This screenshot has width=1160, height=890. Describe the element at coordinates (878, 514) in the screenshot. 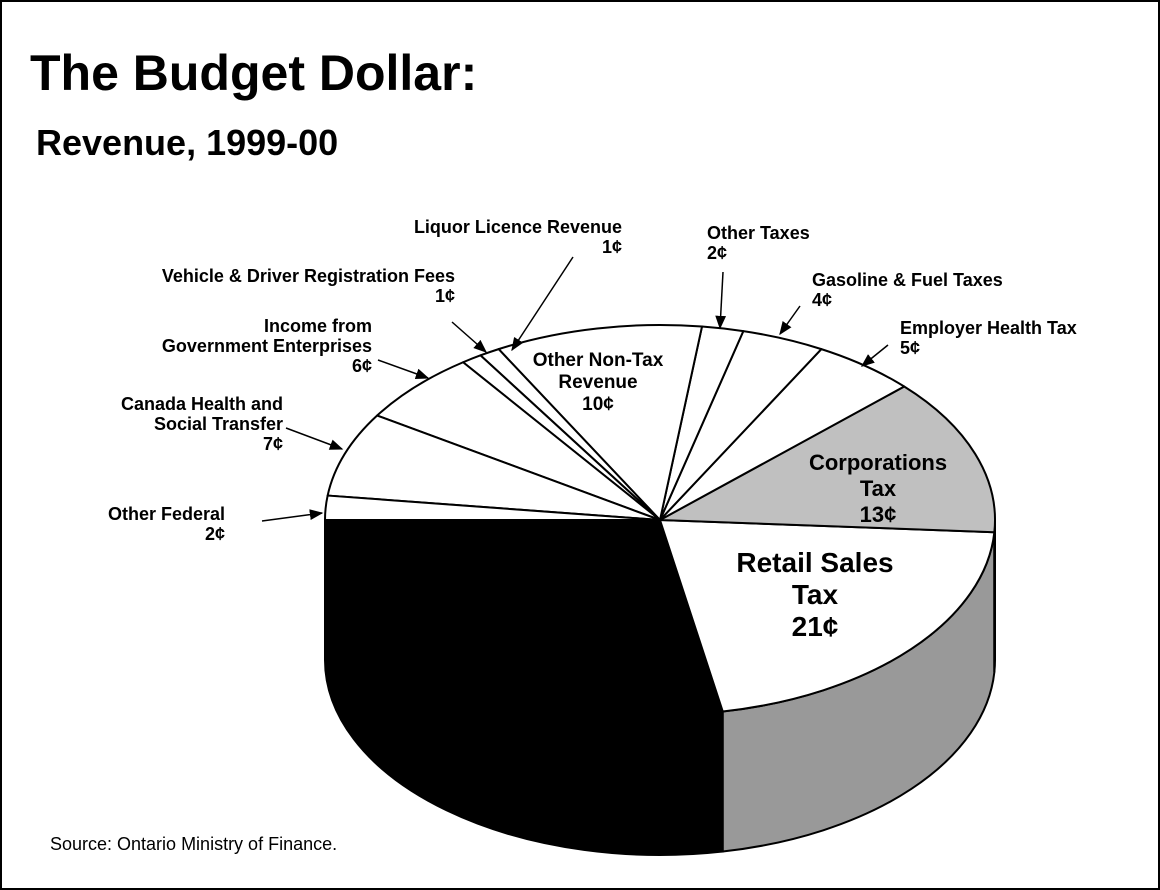

I see `value-label: 13¢` at that location.